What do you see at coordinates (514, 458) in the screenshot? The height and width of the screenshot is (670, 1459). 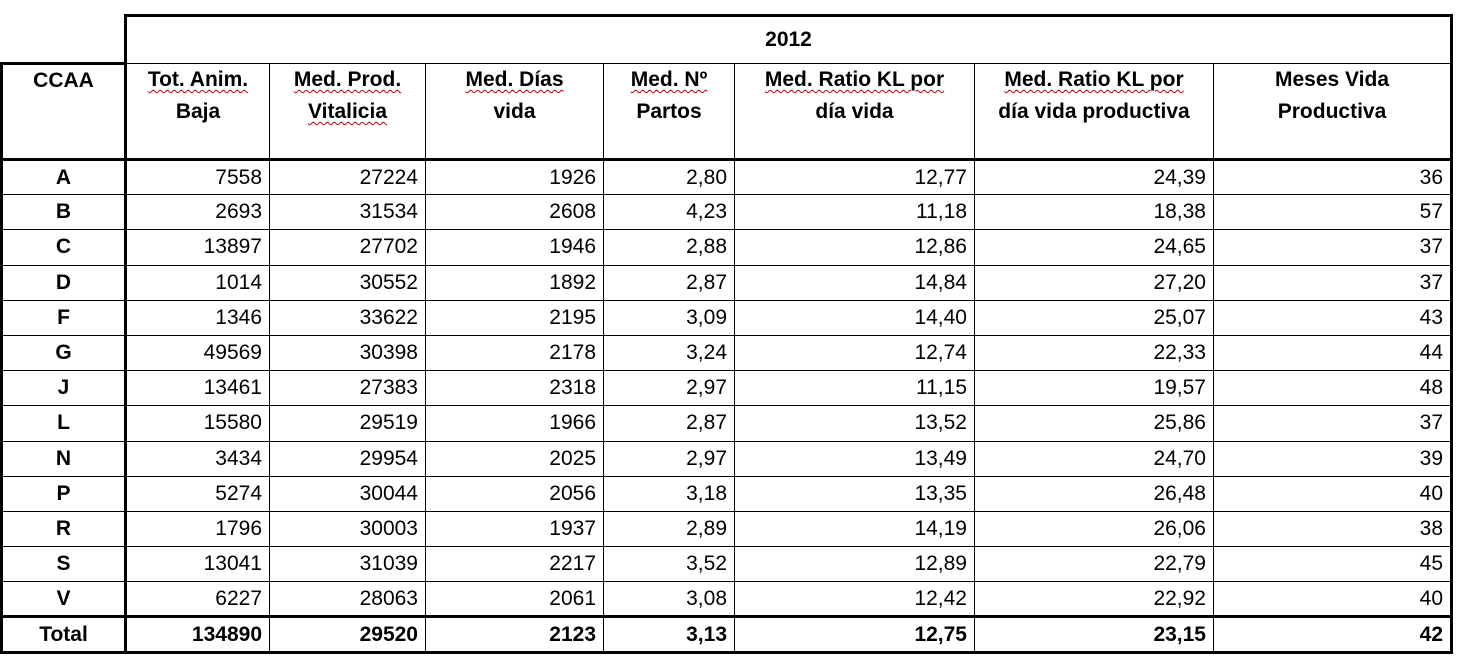 I see `value-cell: 2025` at bounding box center [514, 458].